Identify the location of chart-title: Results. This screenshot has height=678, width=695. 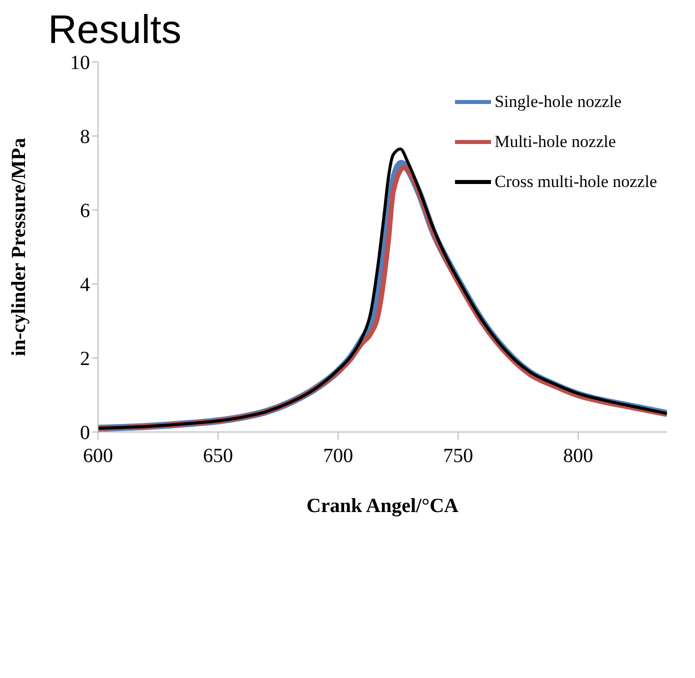
(114, 30).